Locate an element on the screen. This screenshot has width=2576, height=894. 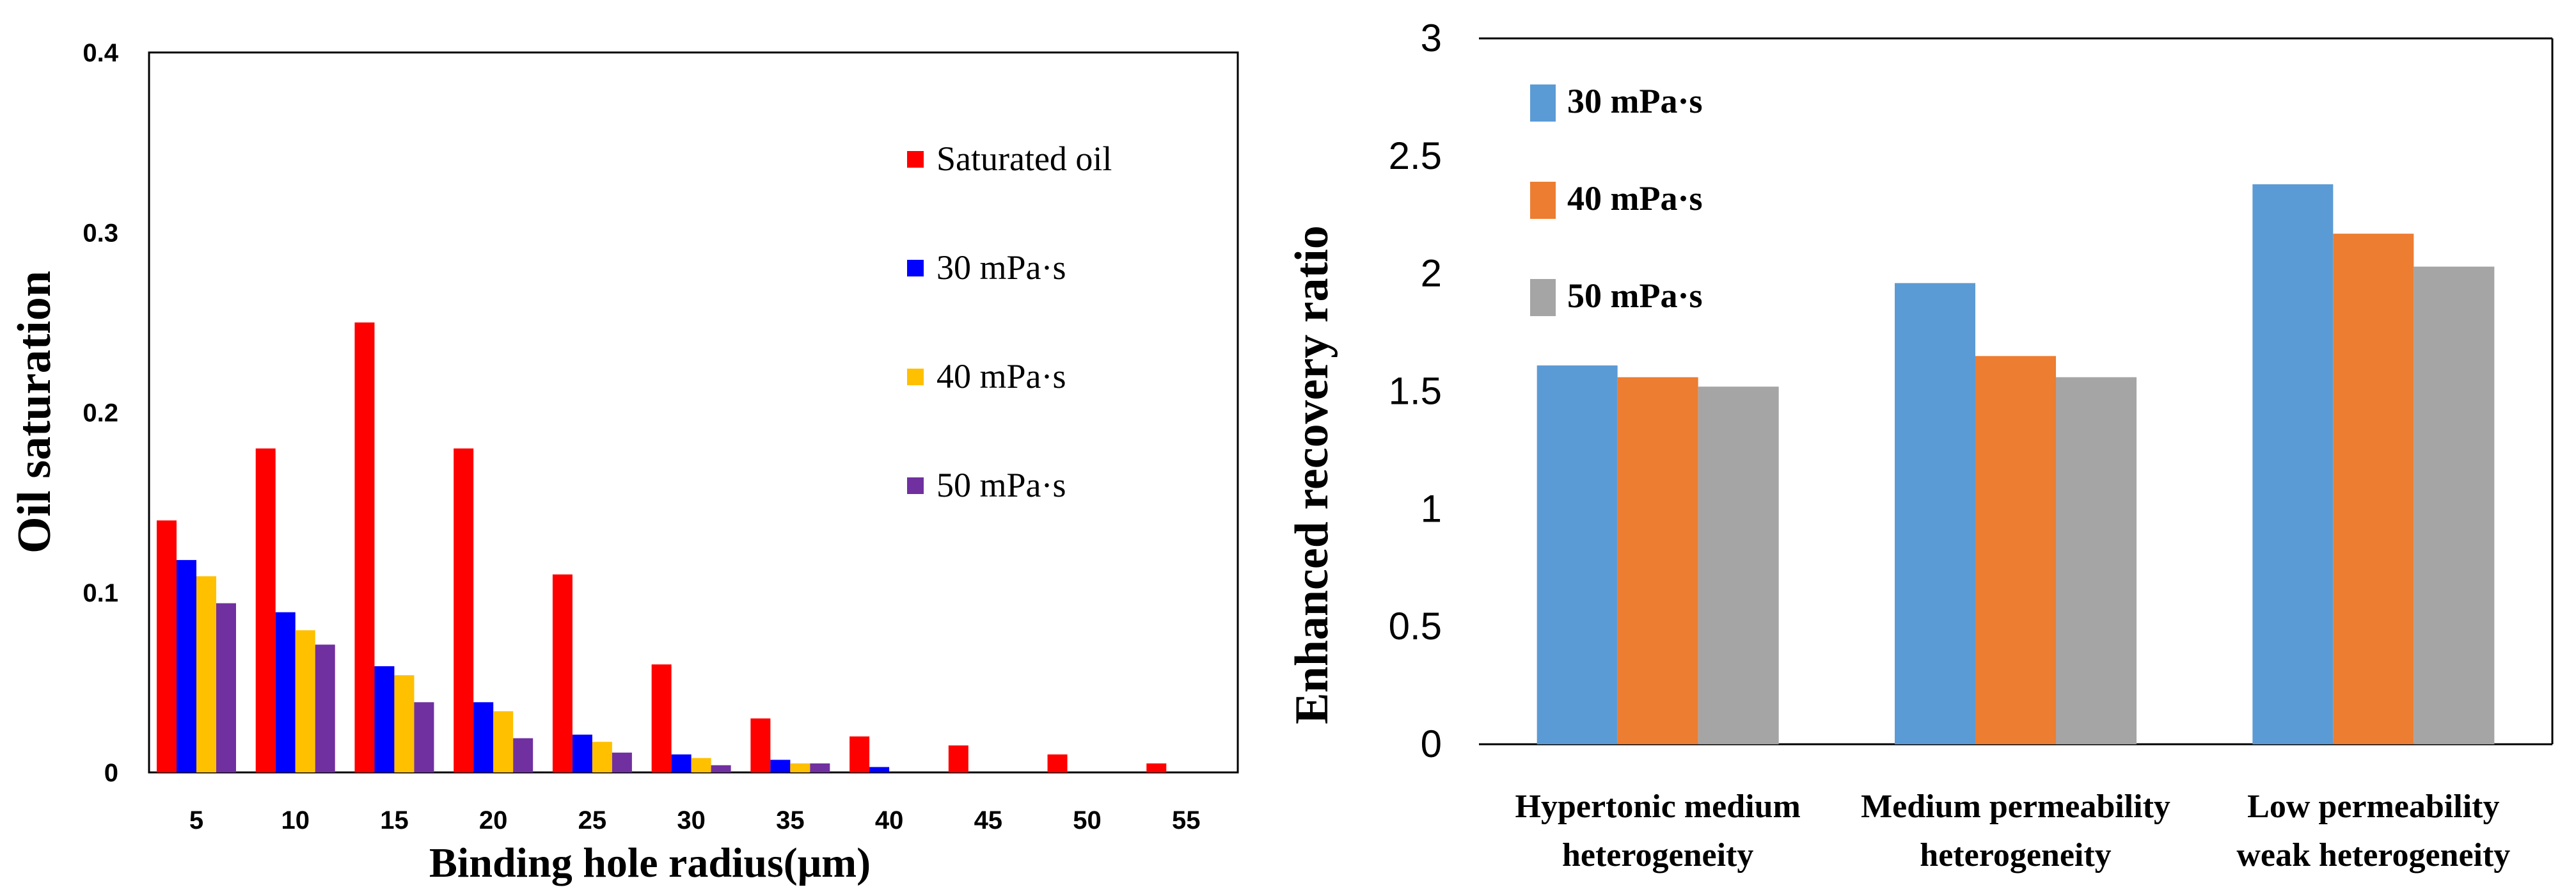
right-y-tick-label: 3 is located at coordinates (1431, 38).